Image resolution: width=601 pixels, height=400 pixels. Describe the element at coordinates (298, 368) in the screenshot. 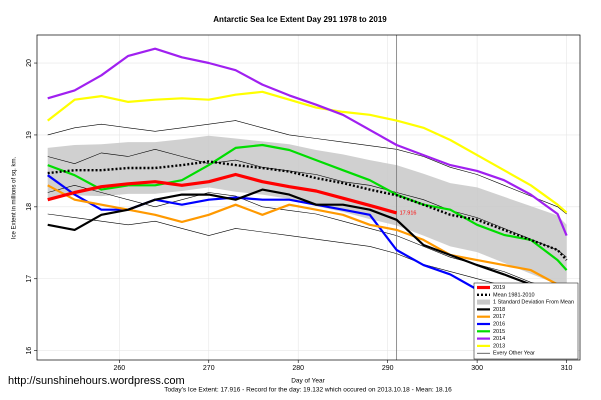

I see `x-tick-label: 280` at that location.